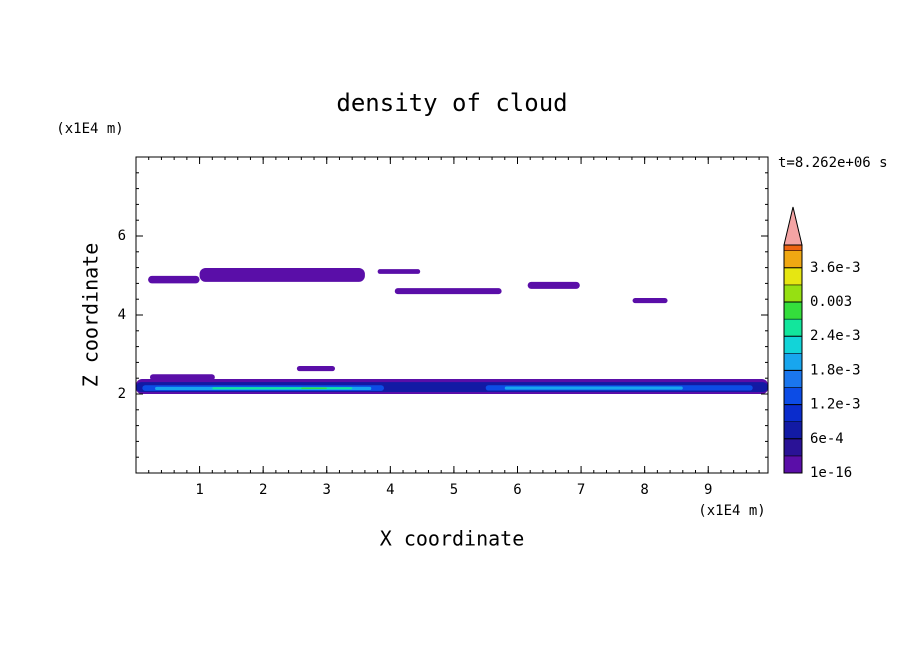 The image size is (904, 654). Describe the element at coordinates (89, 129) in the screenshot. I see `y-unit: (x1E4 m)` at that location.